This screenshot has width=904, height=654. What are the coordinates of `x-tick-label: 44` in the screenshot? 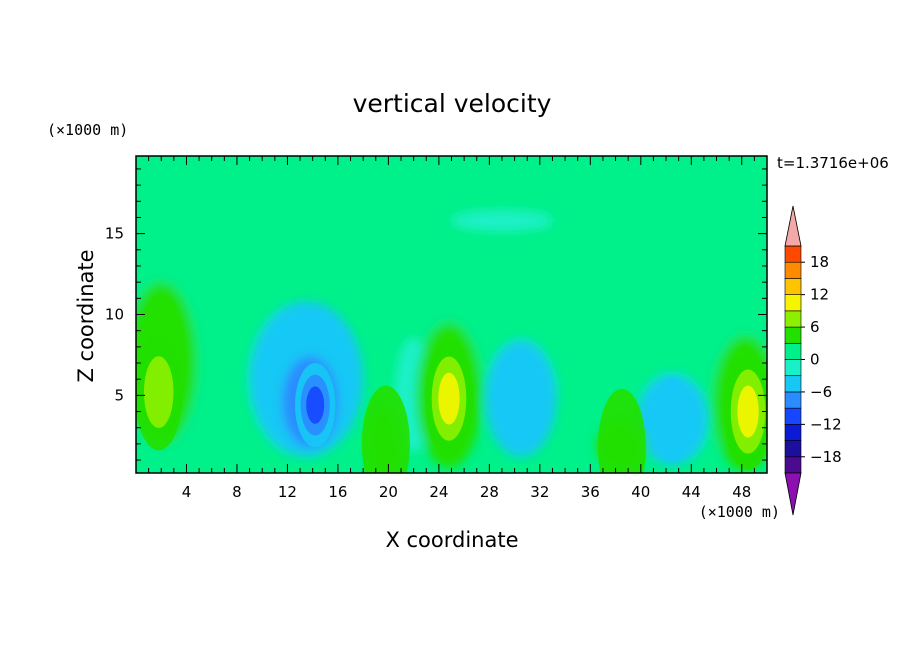 It's located at (691, 492).